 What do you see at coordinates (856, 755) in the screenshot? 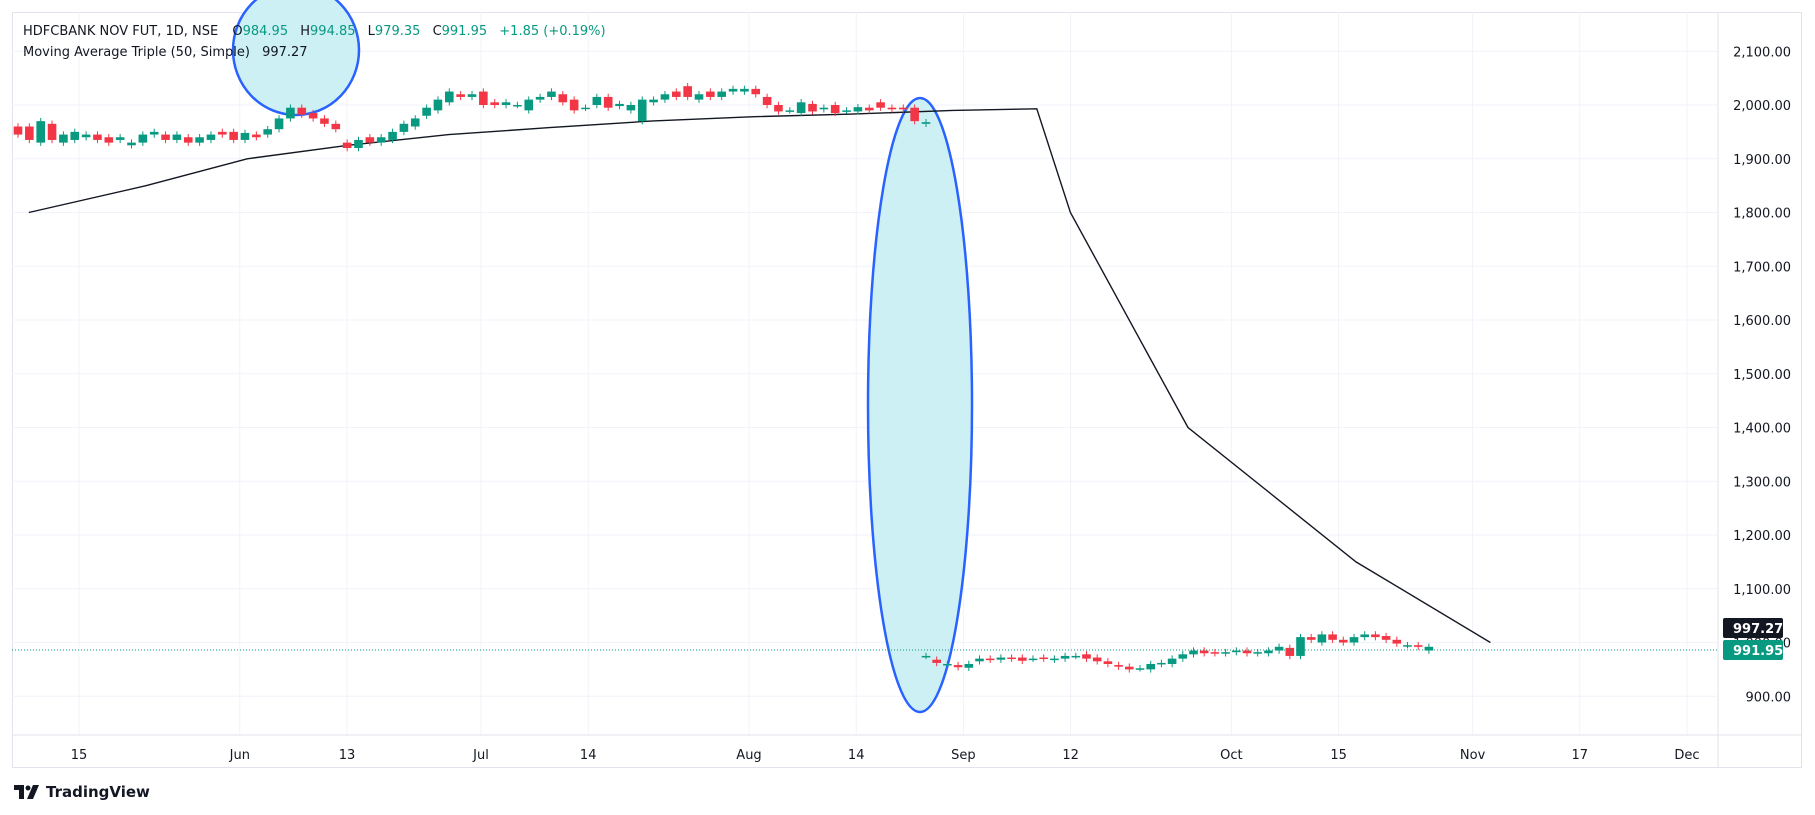
I see `x-tick-label: 14` at bounding box center [856, 755].